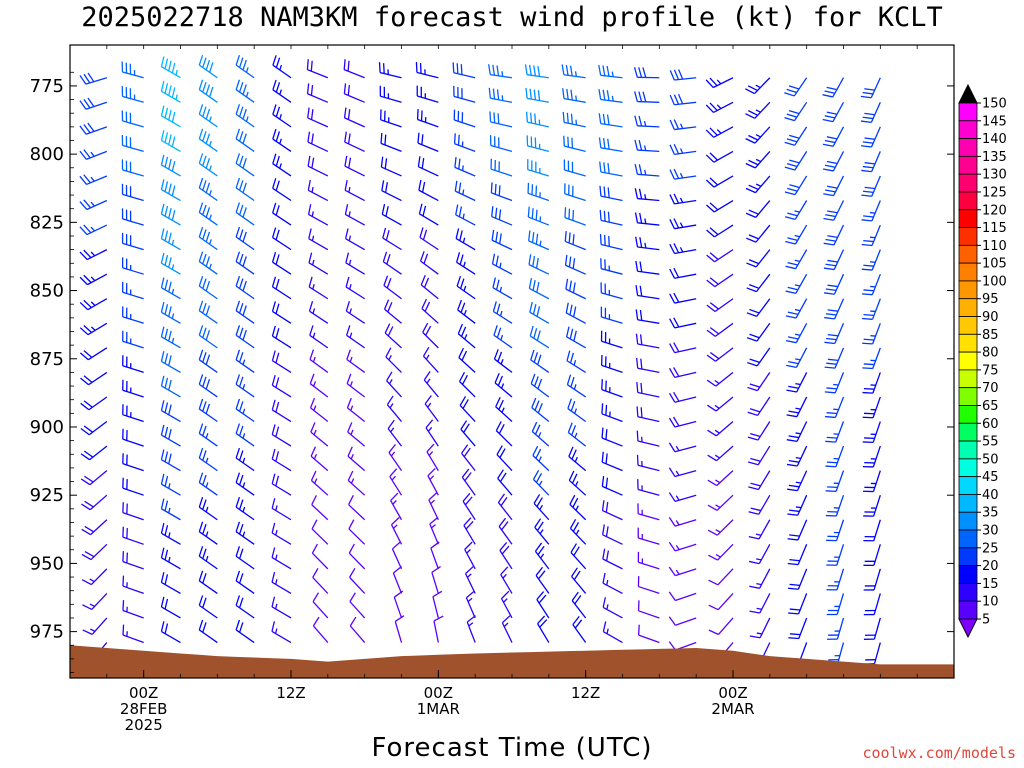  What do you see at coordinates (990, 406) in the screenshot?
I see `colorbar-tick-label: 65` at bounding box center [990, 406].